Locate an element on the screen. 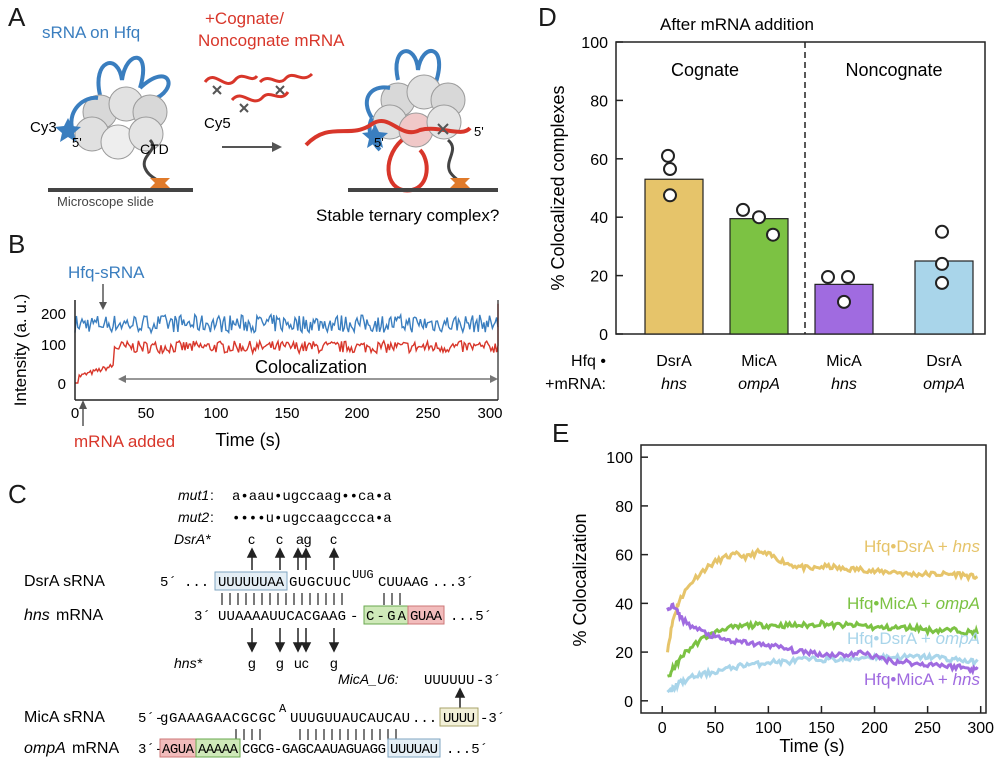 The height and width of the screenshot is (763, 1000). bar-mrna-label: hns is located at coordinates (674, 384).